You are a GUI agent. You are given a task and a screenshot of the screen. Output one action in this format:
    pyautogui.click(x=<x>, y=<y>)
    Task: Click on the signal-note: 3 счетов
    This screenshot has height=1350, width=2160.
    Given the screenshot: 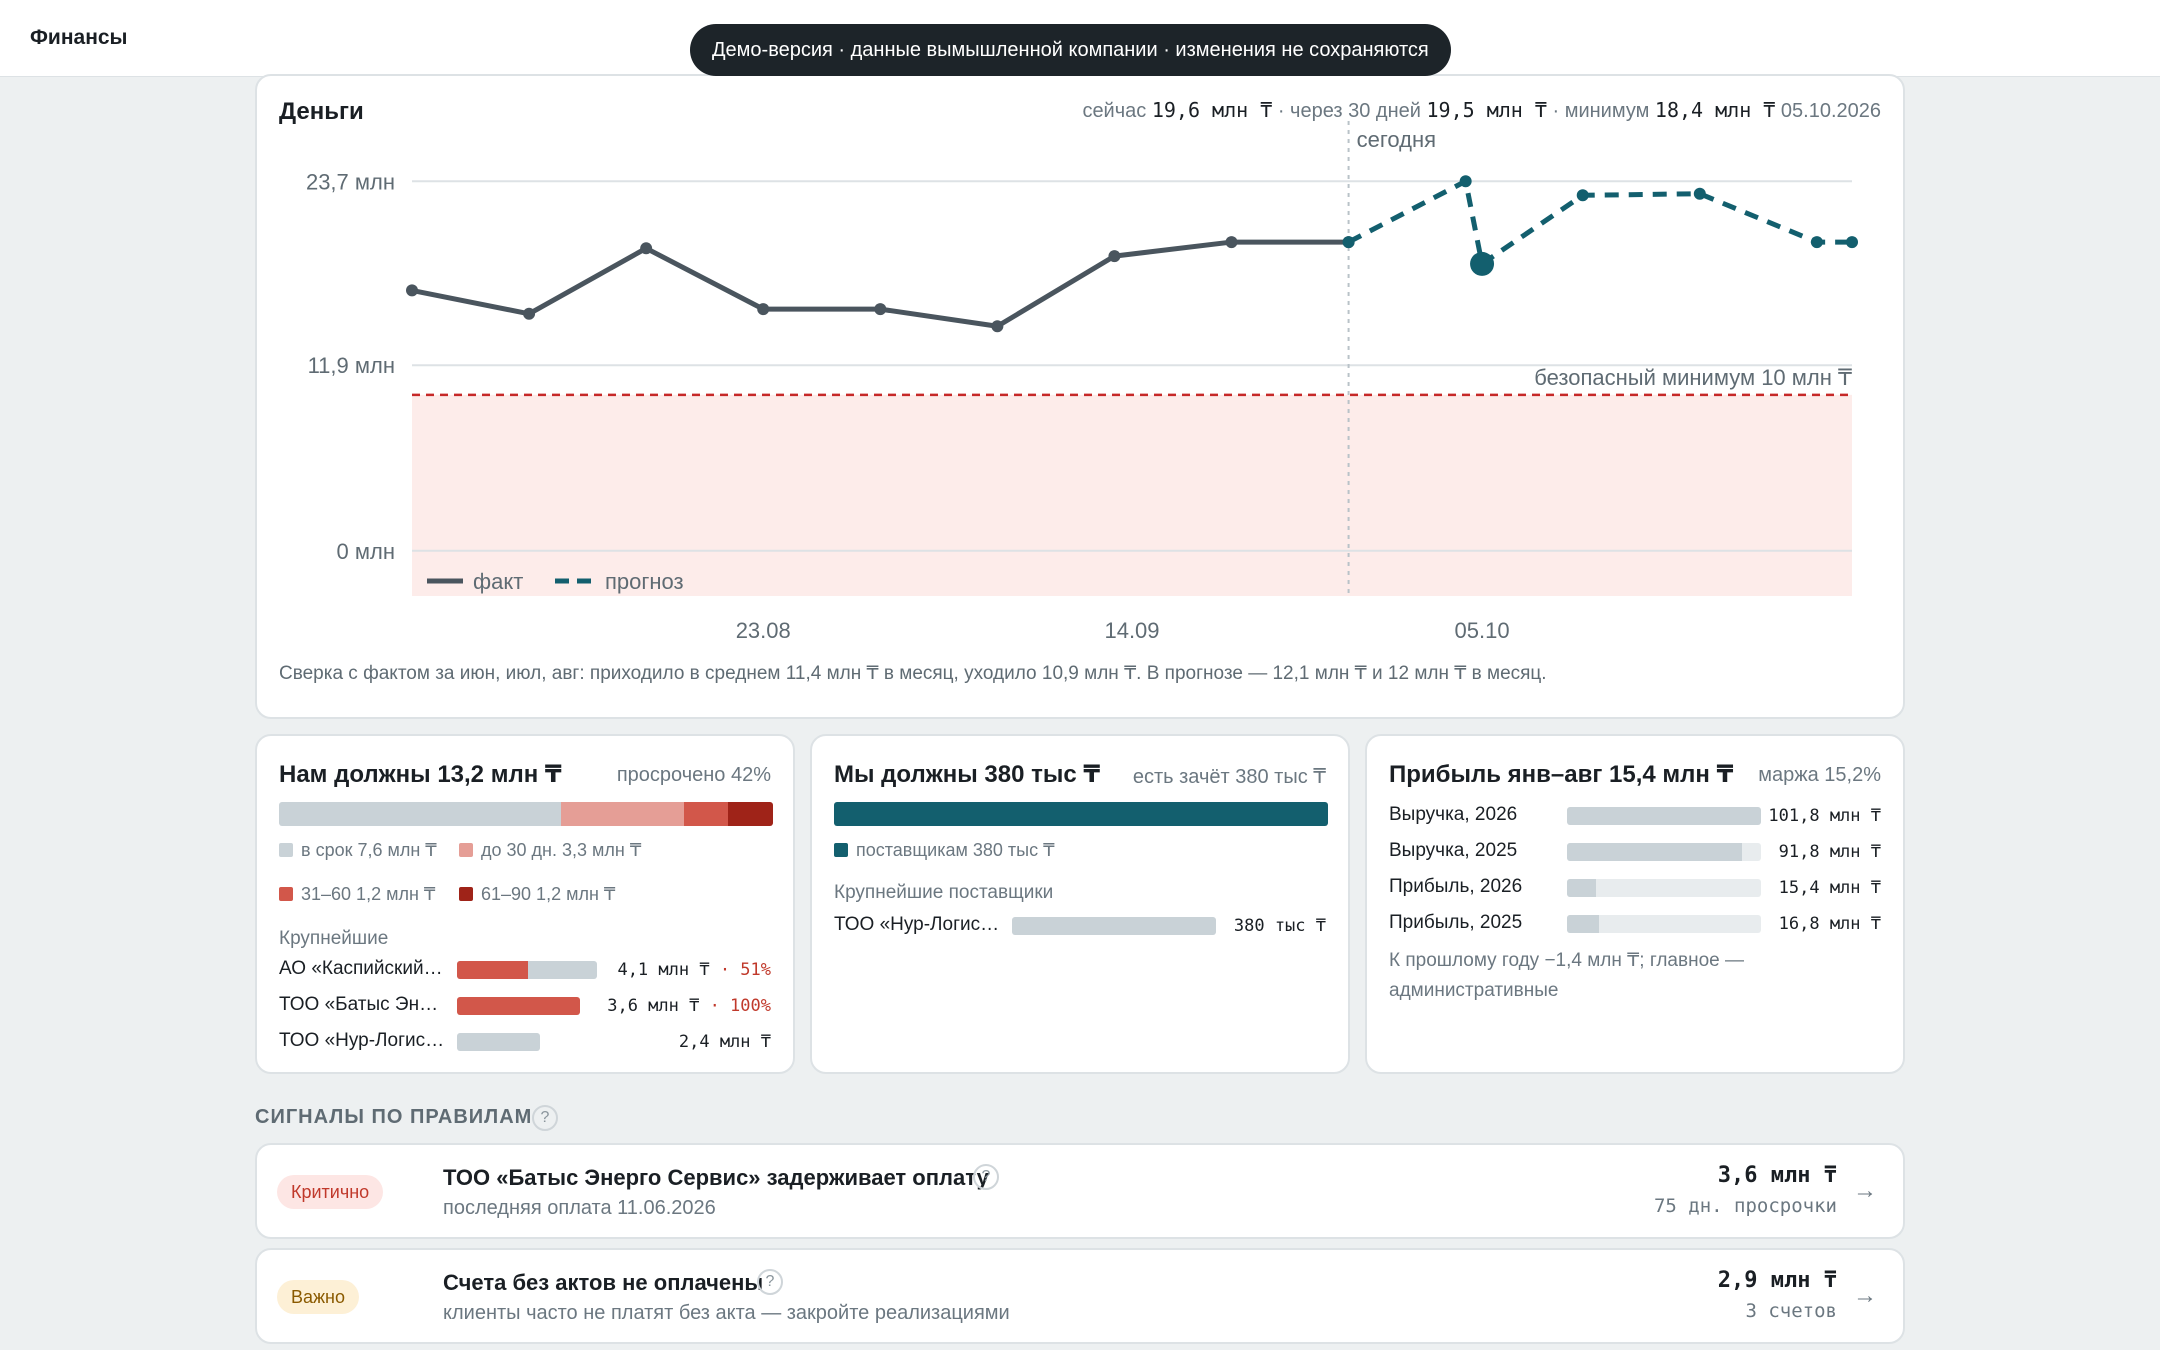 What is the action you would take?
    pyautogui.click(x=1791, y=1311)
    